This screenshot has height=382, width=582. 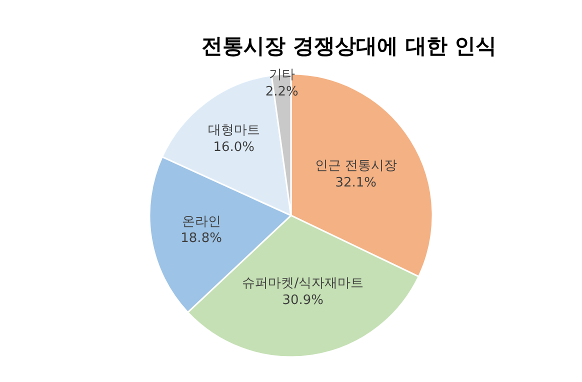 I want to click on chart-title: 전통시장 경쟁상대에 대한 인식, so click(x=349, y=46).